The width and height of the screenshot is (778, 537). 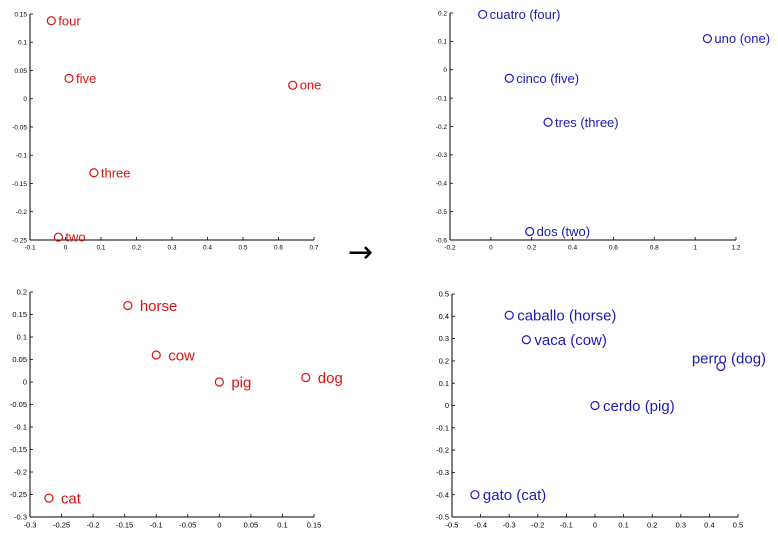 I want to click on data-point-label: vaca (cow), so click(x=570, y=340).